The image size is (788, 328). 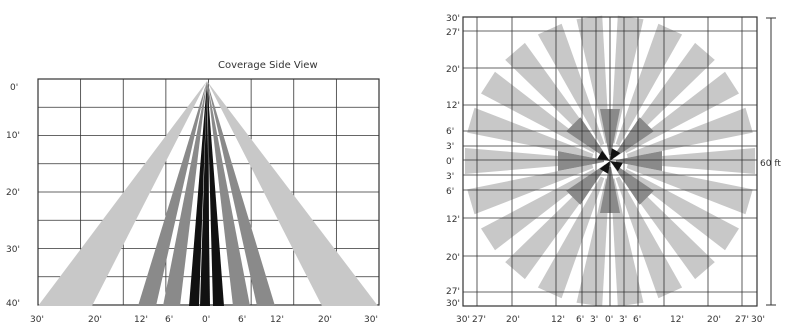 I want to click on side-x-label-7: 12', so click(x=277, y=320).